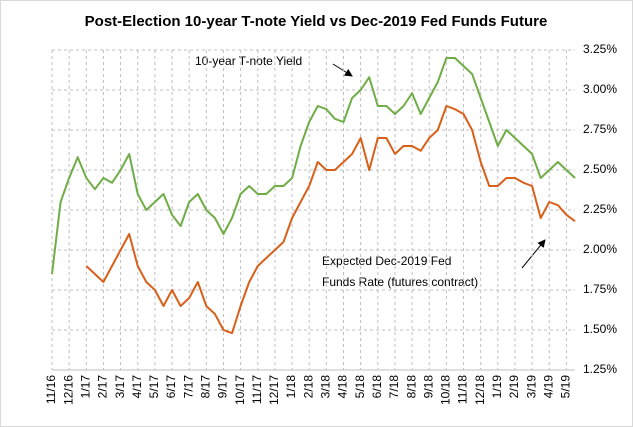 This screenshot has height=427, width=633. What do you see at coordinates (308, 387) in the screenshot?
I see `x-tick-label: 2/18` at bounding box center [308, 387].